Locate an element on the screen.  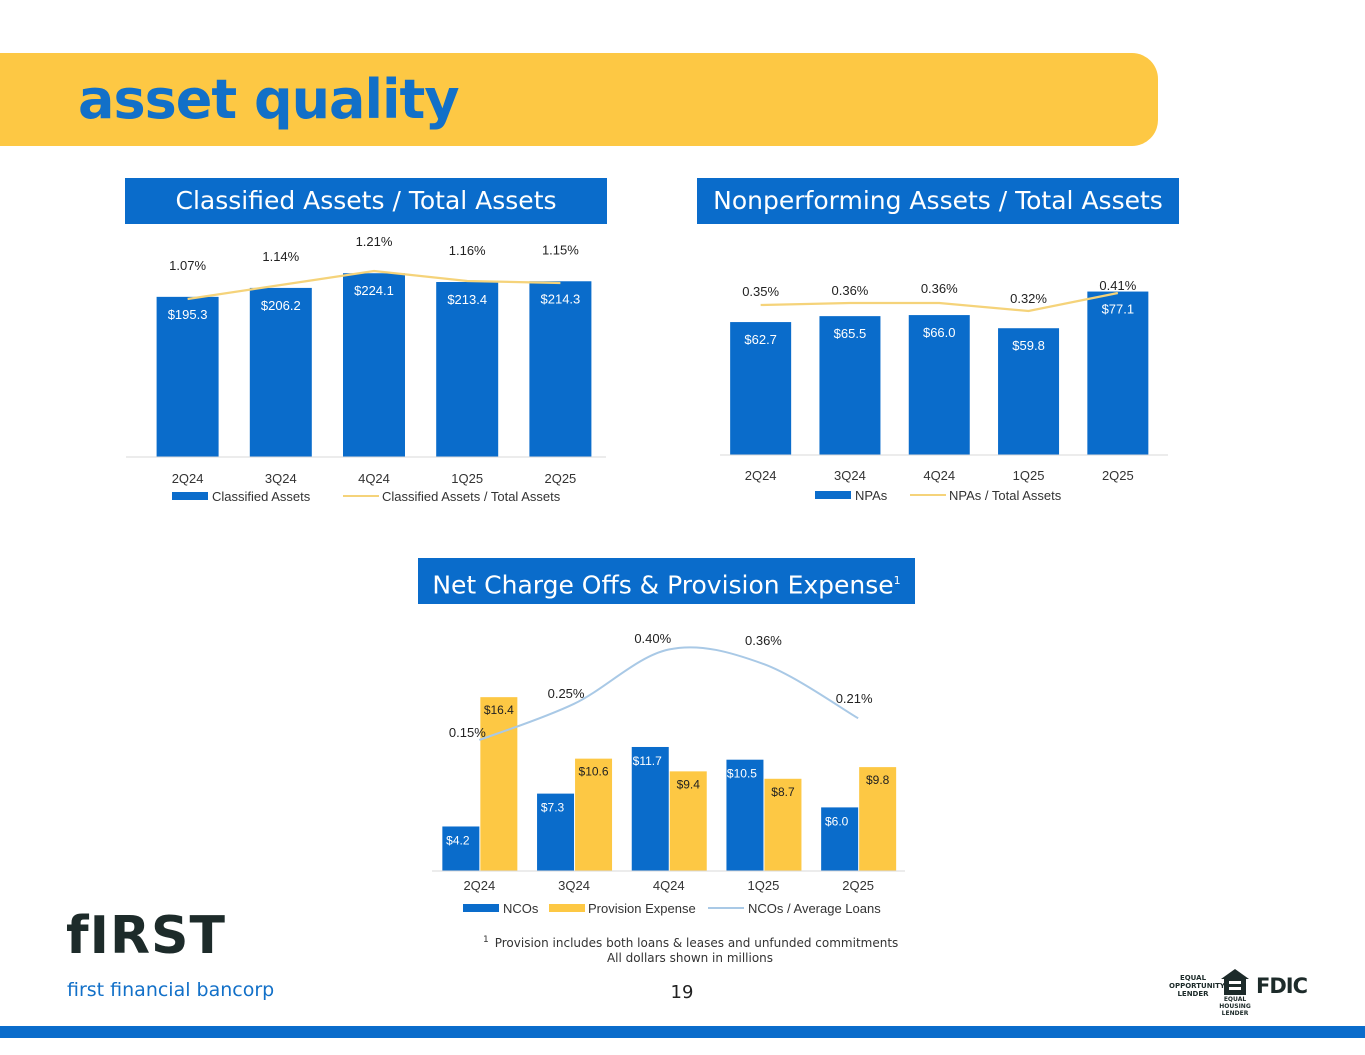
ratio-data-label: 1.16% is located at coordinates (467, 250).